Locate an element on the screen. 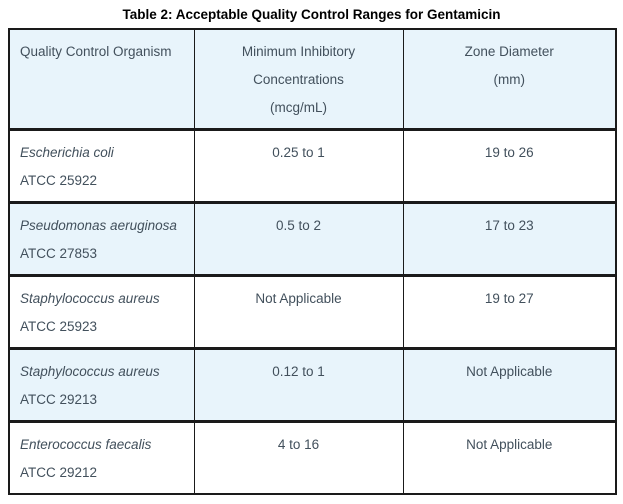 The image size is (623, 504). organism-cell: Enterococcus faecalis ATCC 29212 is located at coordinates (101, 457).